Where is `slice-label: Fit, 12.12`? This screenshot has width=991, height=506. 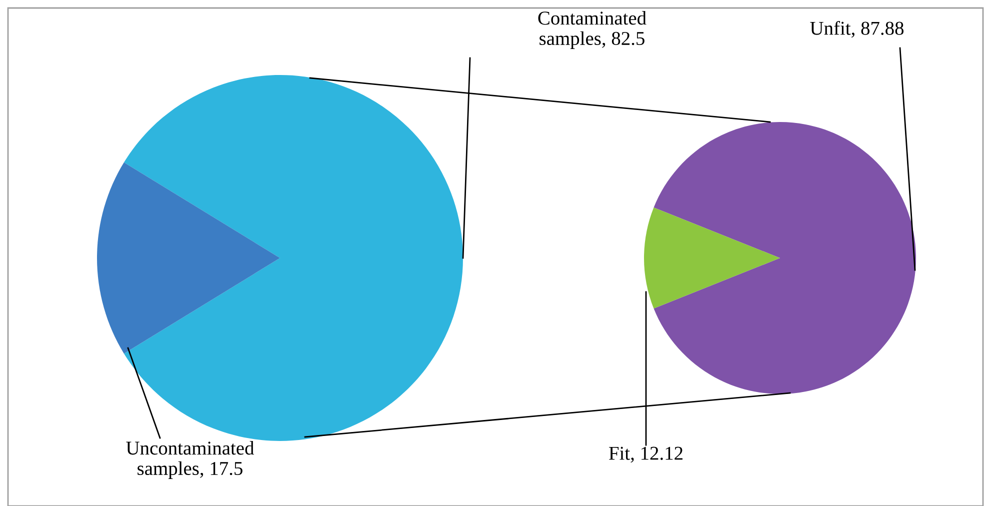
slice-label: Fit, 12.12 is located at coordinates (645, 454).